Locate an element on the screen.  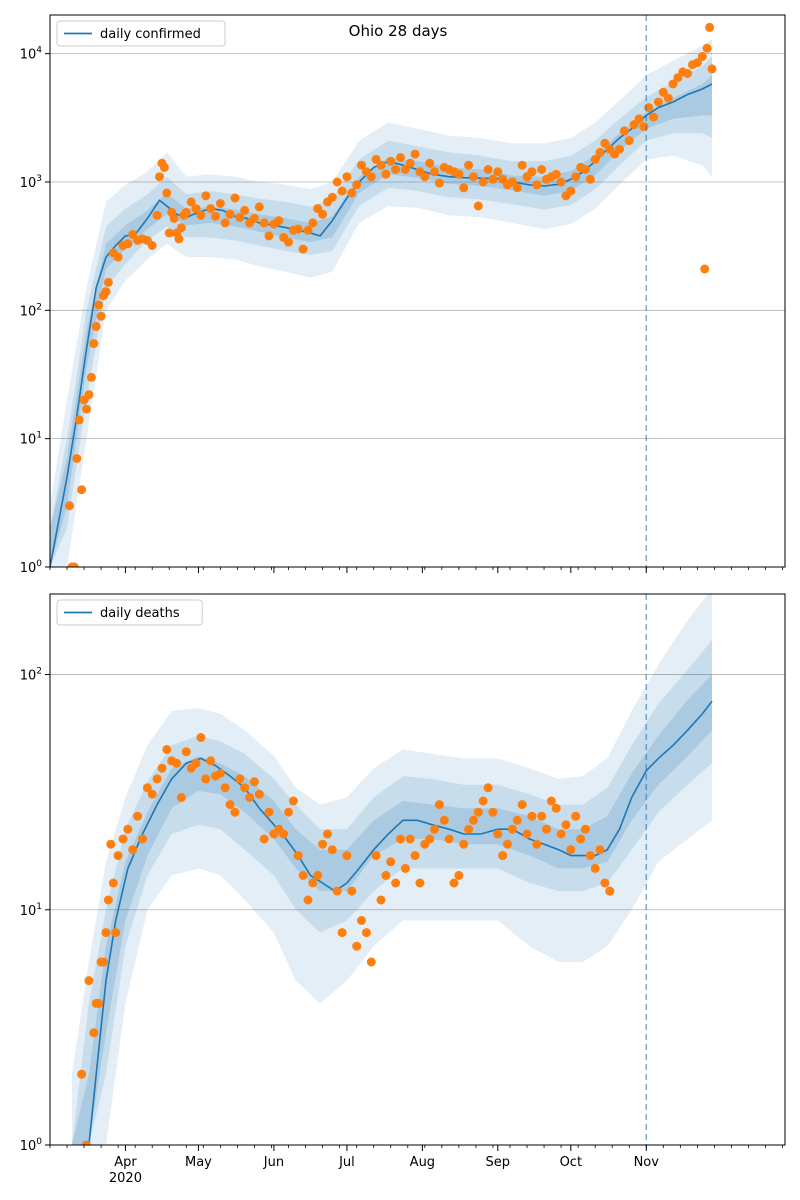
x-tick-label: Jul is located at coordinates (346, 1162).